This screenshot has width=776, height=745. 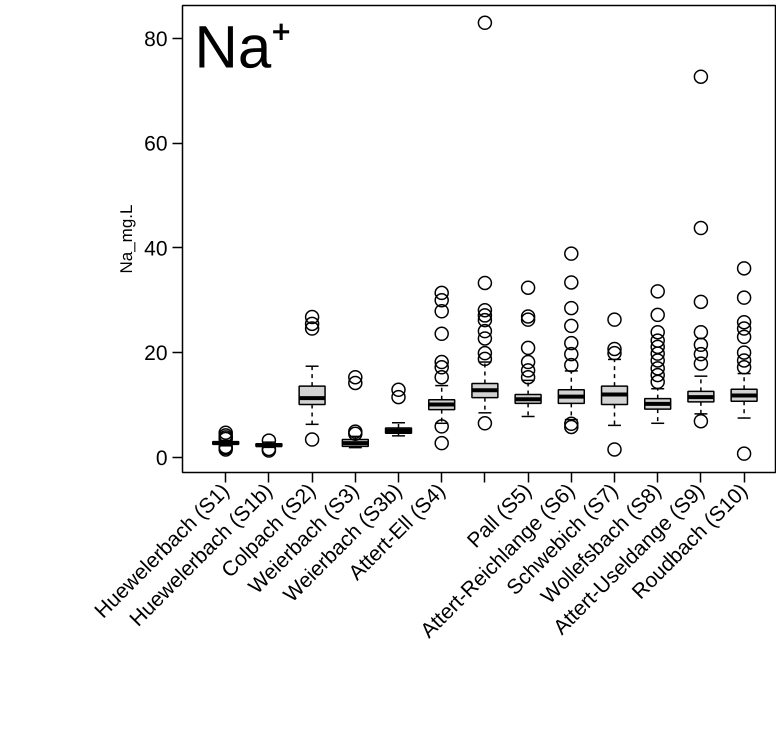 I want to click on y-tick-label: 20, so click(x=156, y=354).